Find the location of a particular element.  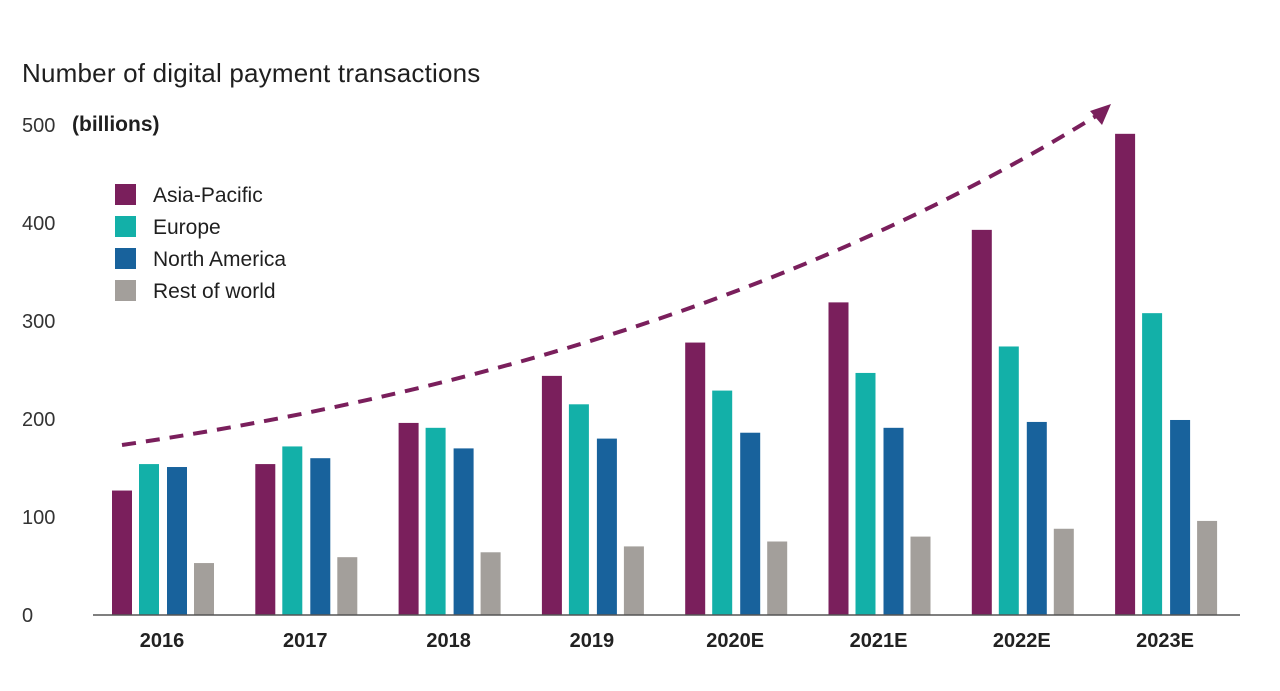

y-tick-label: 400 is located at coordinates (38, 224).